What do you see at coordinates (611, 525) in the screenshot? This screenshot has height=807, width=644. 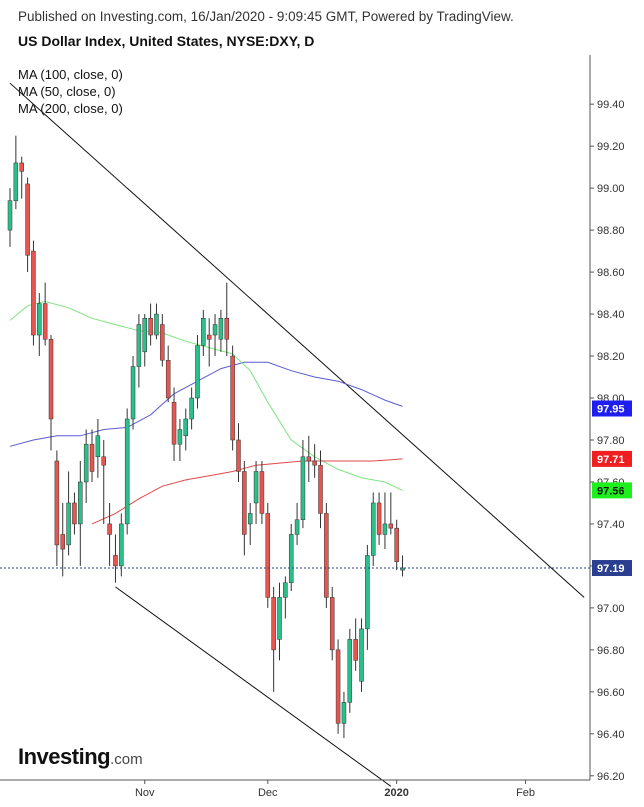 I see `y-tick-label: 97.40` at bounding box center [611, 525].